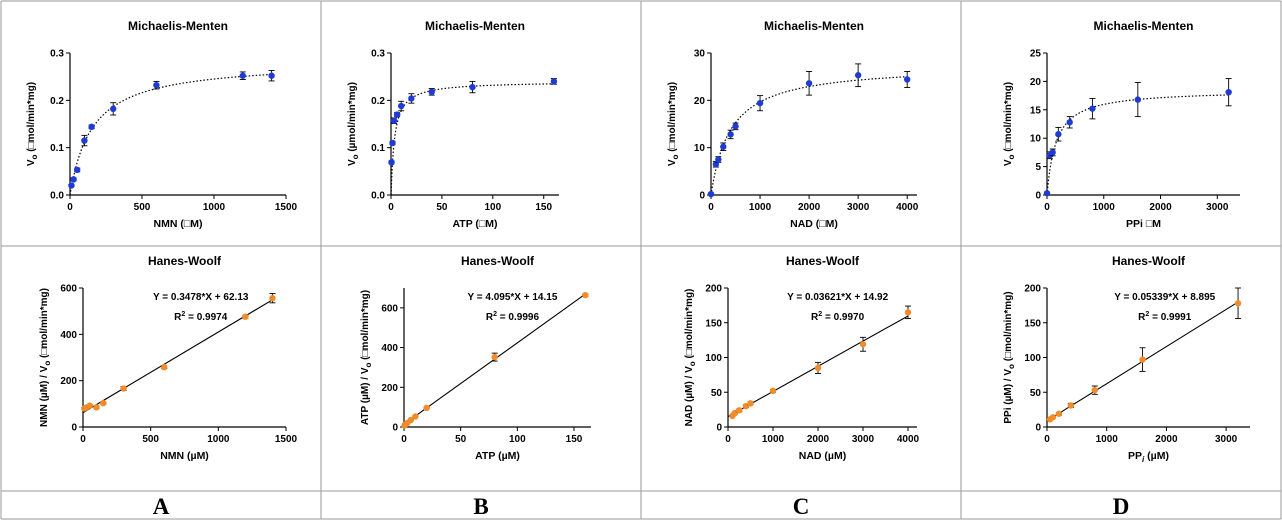  What do you see at coordinates (286, 439) in the screenshot?
I see `x-tick-label: 1500` at bounding box center [286, 439].